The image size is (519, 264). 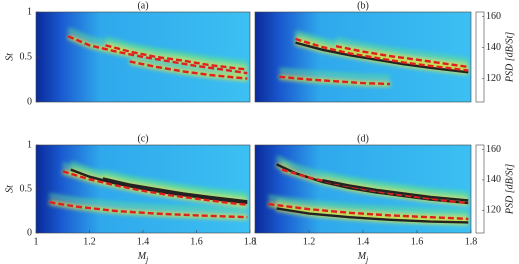 I want to click on axes-box, so click(x=363, y=57).